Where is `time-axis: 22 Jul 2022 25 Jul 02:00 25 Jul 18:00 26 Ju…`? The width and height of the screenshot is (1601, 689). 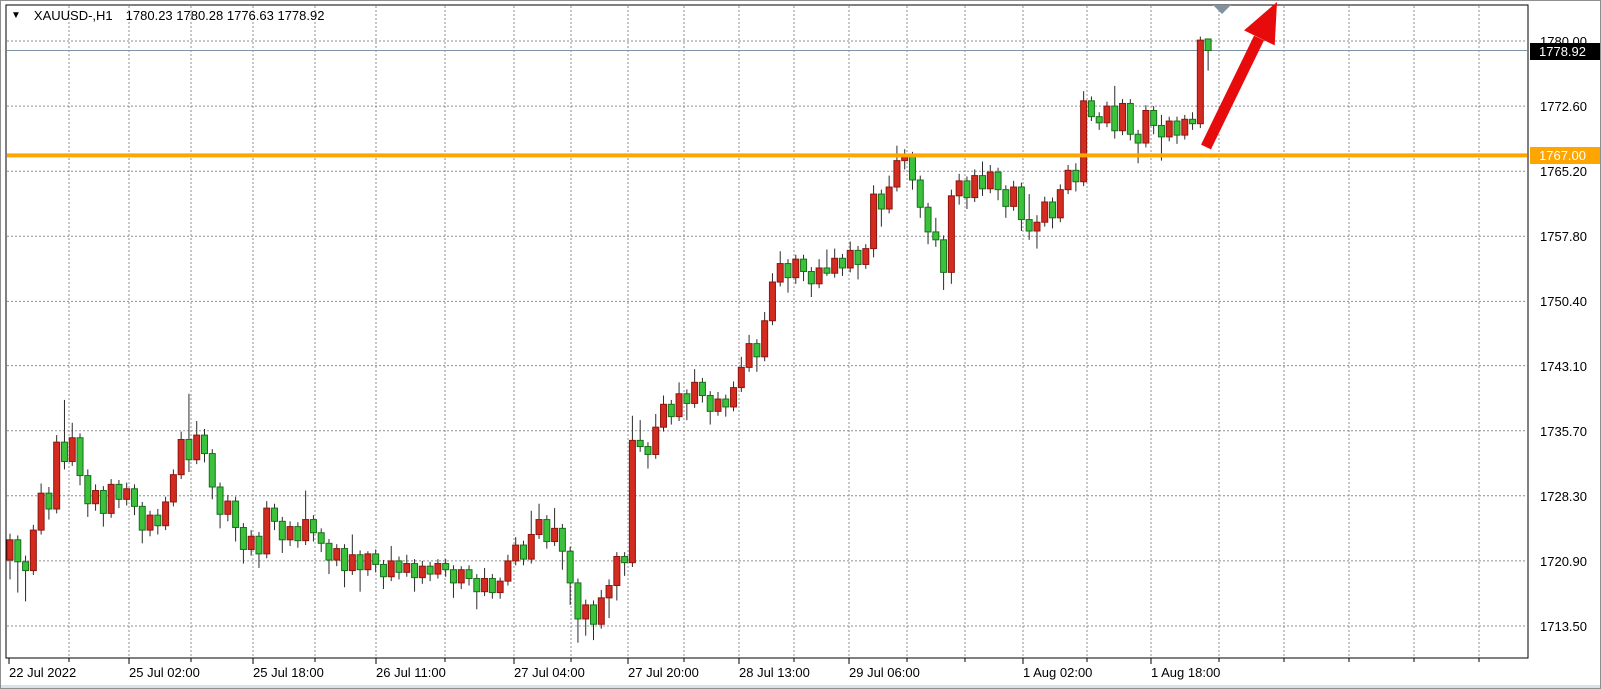 time-axis: 22 Jul 2022 25 Jul 02:00 25 Jul 18:00 26 Ju… is located at coordinates (800, 675).